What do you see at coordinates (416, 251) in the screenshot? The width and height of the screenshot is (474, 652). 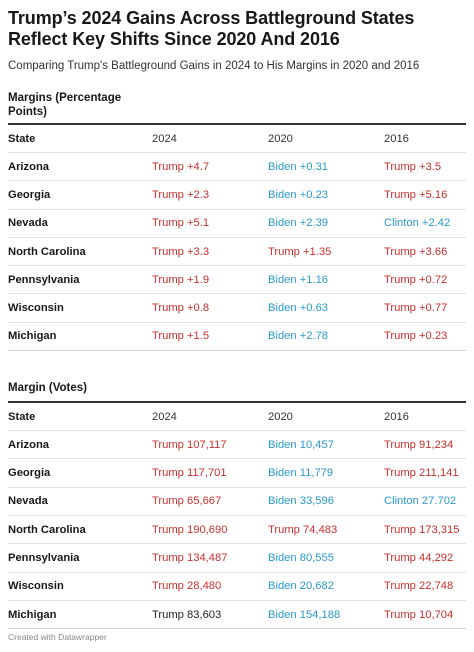 I see `cell-2016: Trump +3.66` at bounding box center [416, 251].